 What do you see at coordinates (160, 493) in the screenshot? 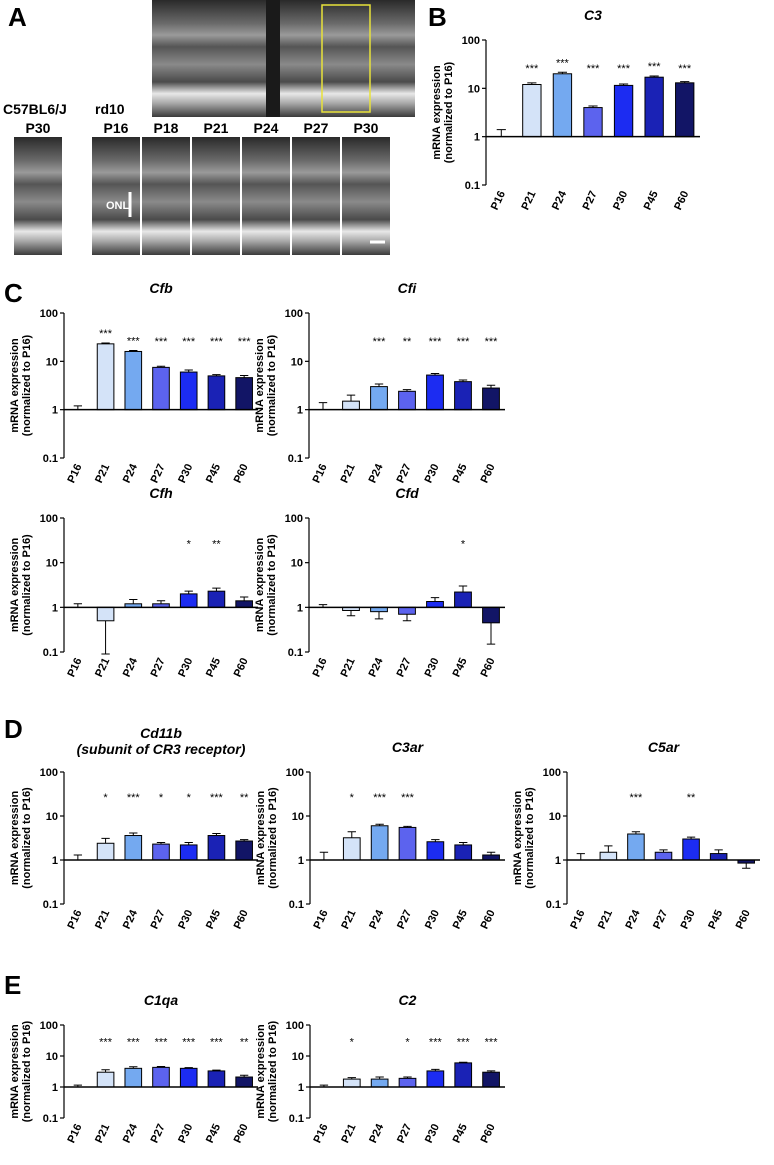
I see `chart-title: Cfh` at bounding box center [160, 493].